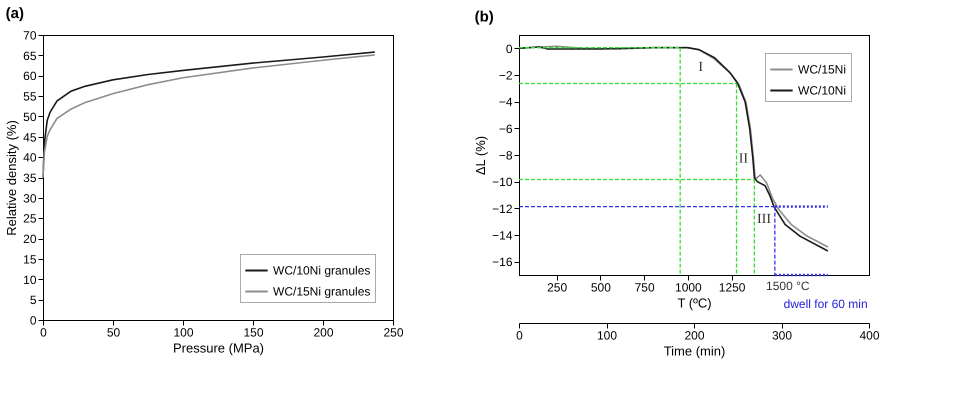 The height and width of the screenshot is (404, 958). Describe the element at coordinates (44, 333) in the screenshot. I see `x-tick-label: 0` at that location.